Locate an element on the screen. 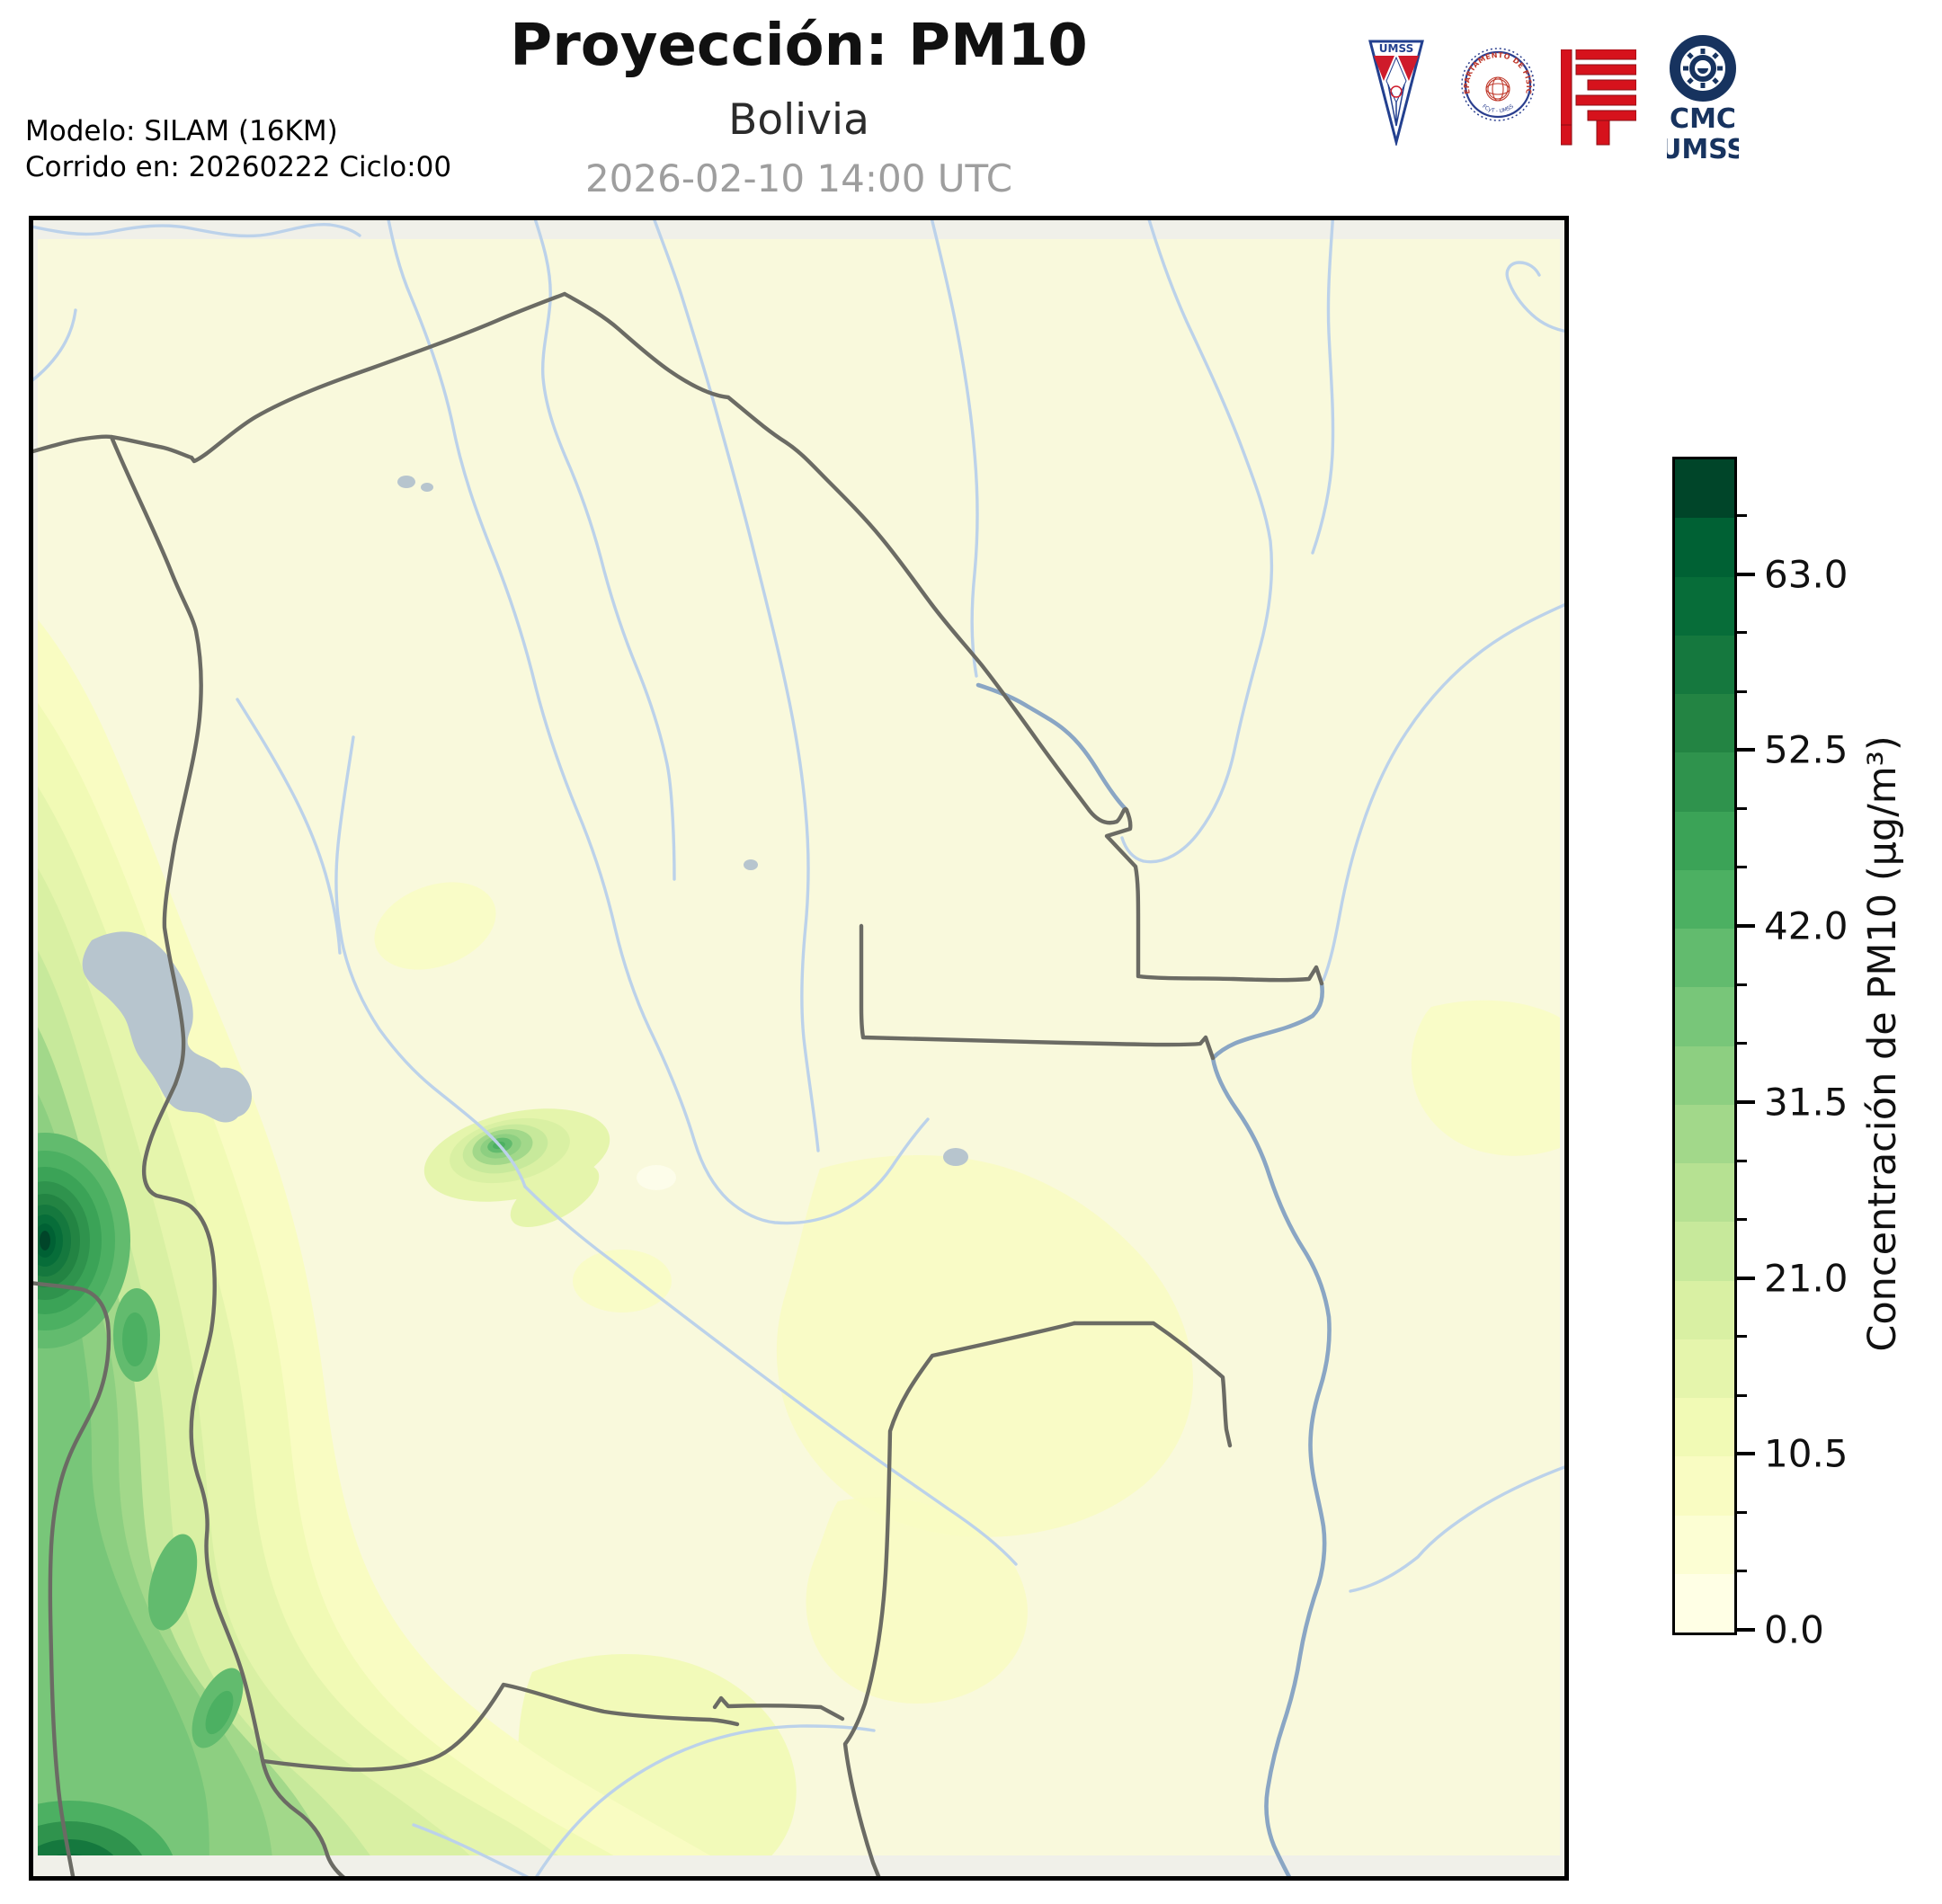 This screenshot has height=1904, width=1942. cmc-gear-icon is located at coordinates (1703, 68).